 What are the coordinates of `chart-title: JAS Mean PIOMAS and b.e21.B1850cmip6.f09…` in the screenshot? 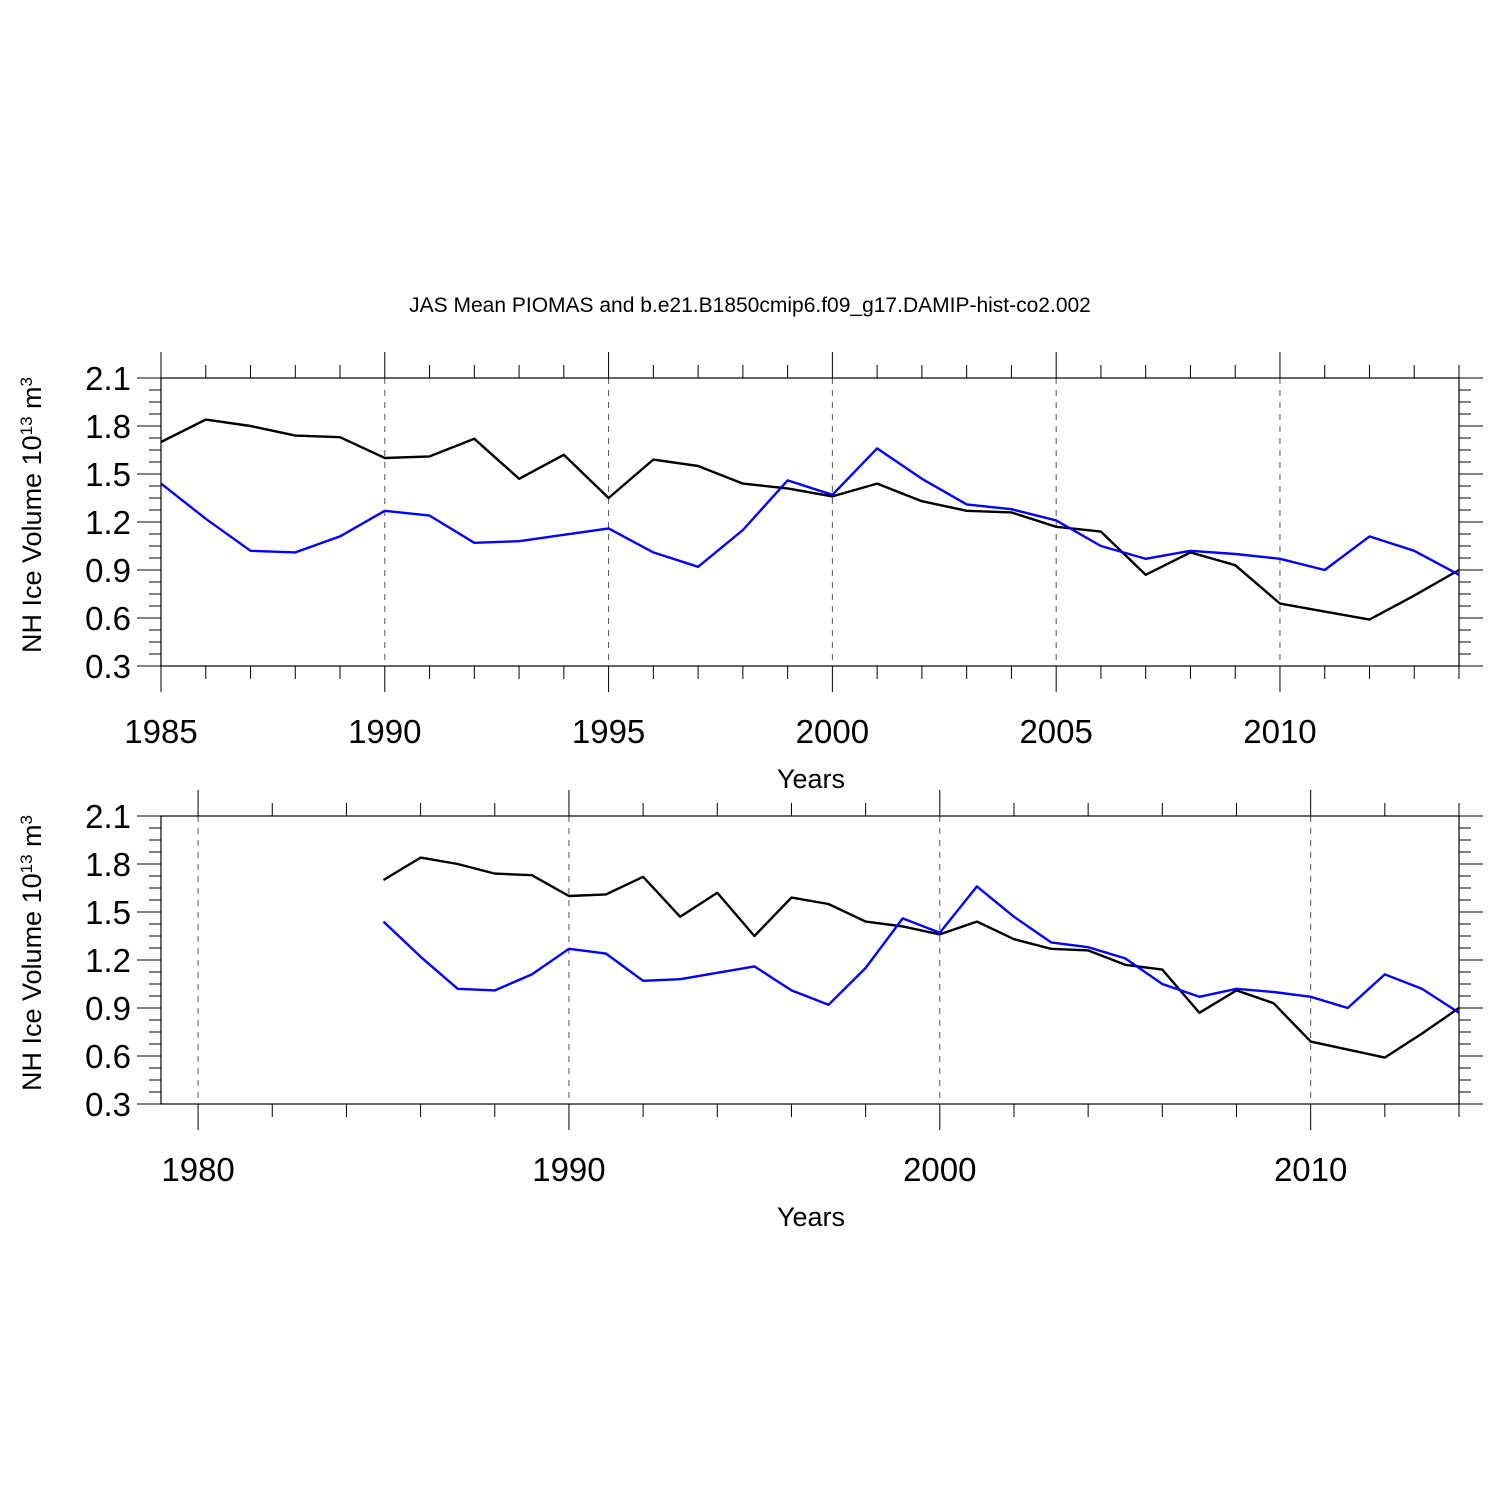 It's located at (750, 305).